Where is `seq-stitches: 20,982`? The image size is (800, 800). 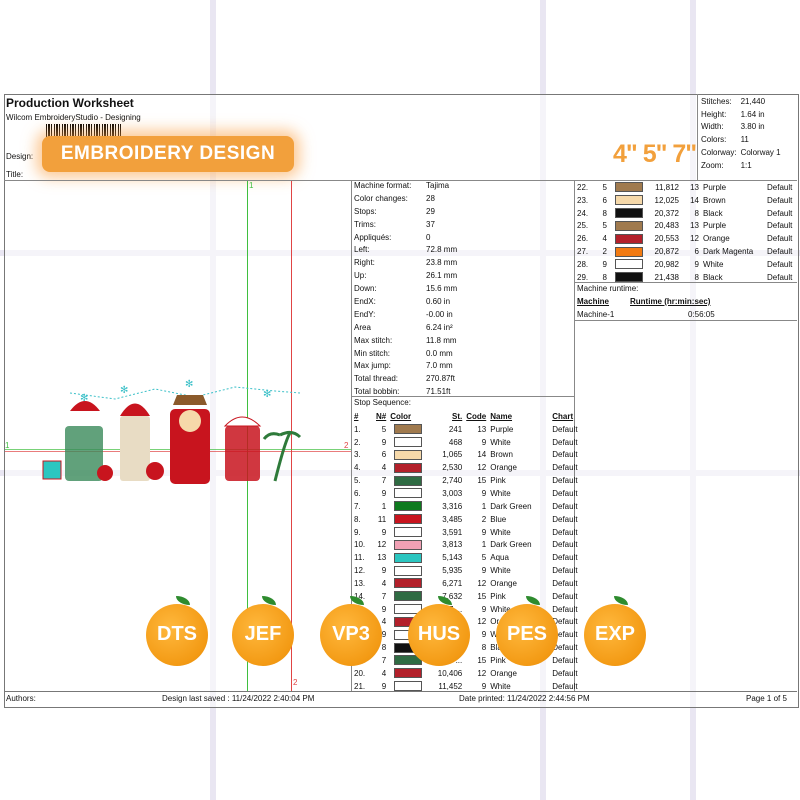 seq-stitches: 20,982 is located at coordinates (666, 264).